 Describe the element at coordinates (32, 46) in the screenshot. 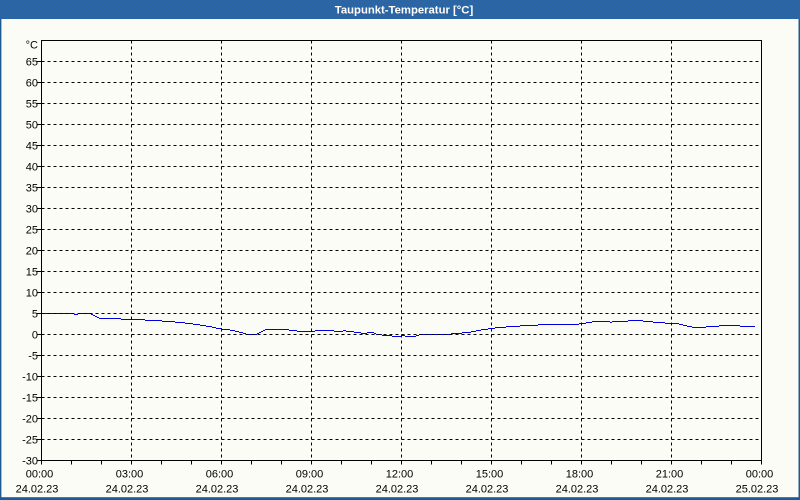

I see `svg-text: °C` at that location.